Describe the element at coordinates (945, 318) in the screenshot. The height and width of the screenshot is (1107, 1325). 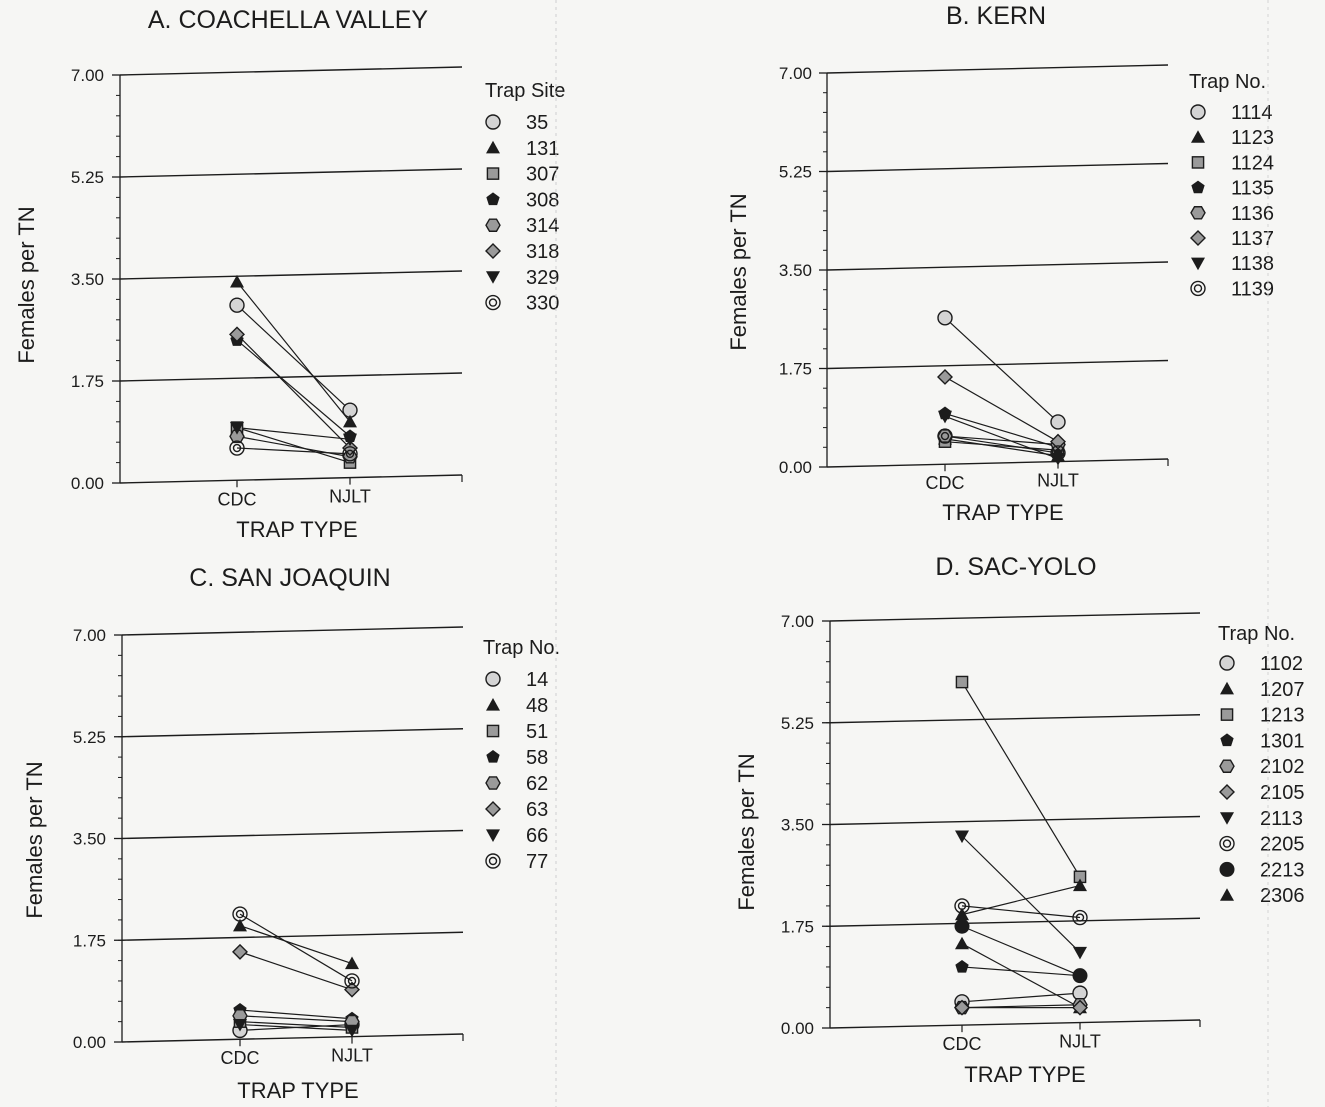
I see `data-point-1114-cdc-shape` at that location.